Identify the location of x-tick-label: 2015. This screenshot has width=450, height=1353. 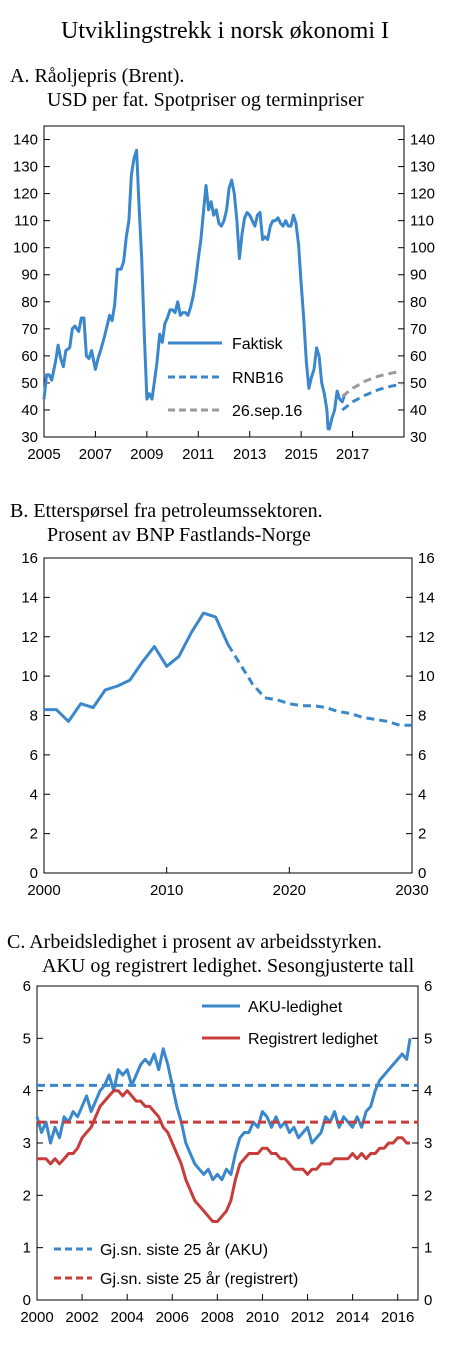
(300, 454).